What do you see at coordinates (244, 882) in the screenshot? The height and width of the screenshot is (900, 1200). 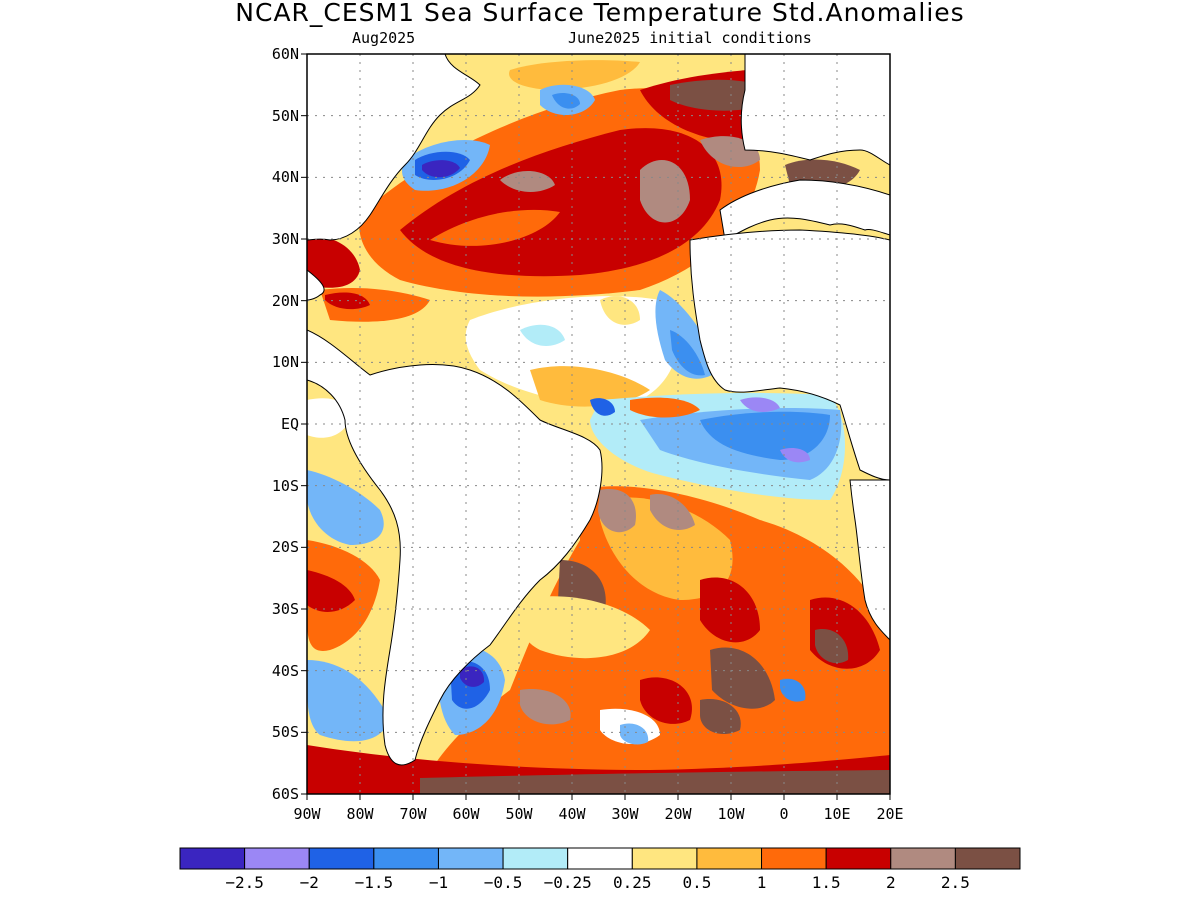 I see `colorbar-label: −2.5` at bounding box center [244, 882].